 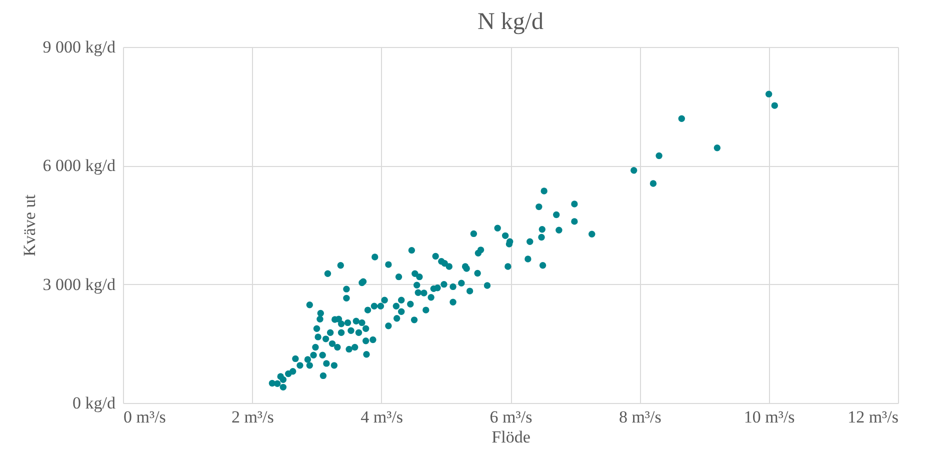 What do you see at coordinates (79, 47) in the screenshot?
I see `y-tick-label: 9 000 kg/d` at bounding box center [79, 47].